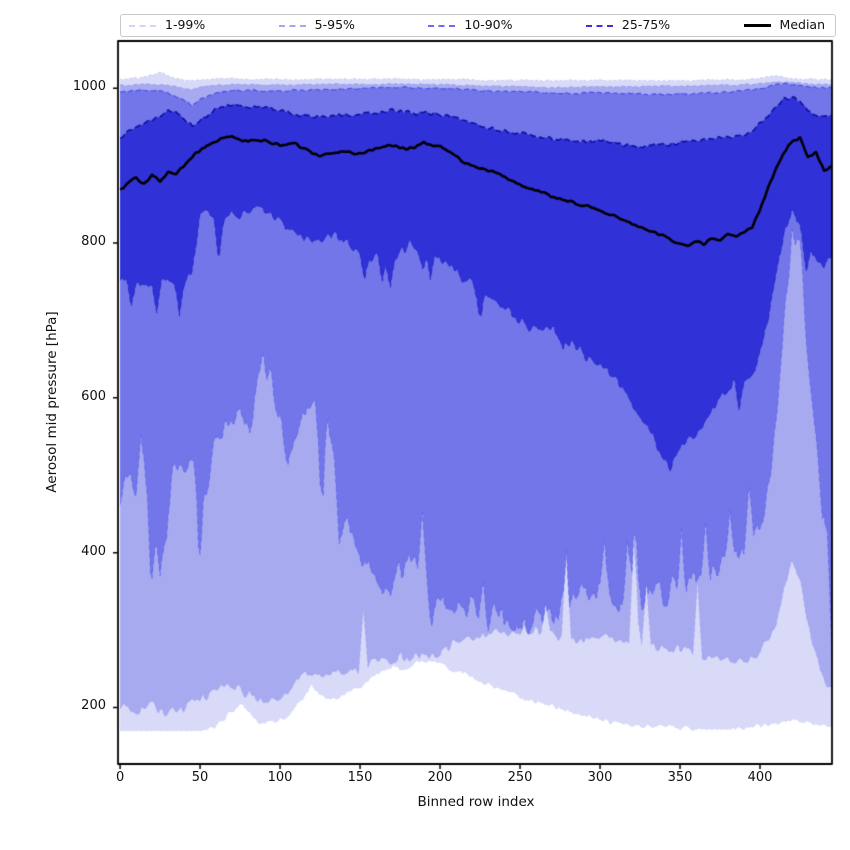 This screenshot has height=850, width=850. I want to click on legend: 1-99% 5-95% 10-90% 25-75% Median, so click(478, 25).